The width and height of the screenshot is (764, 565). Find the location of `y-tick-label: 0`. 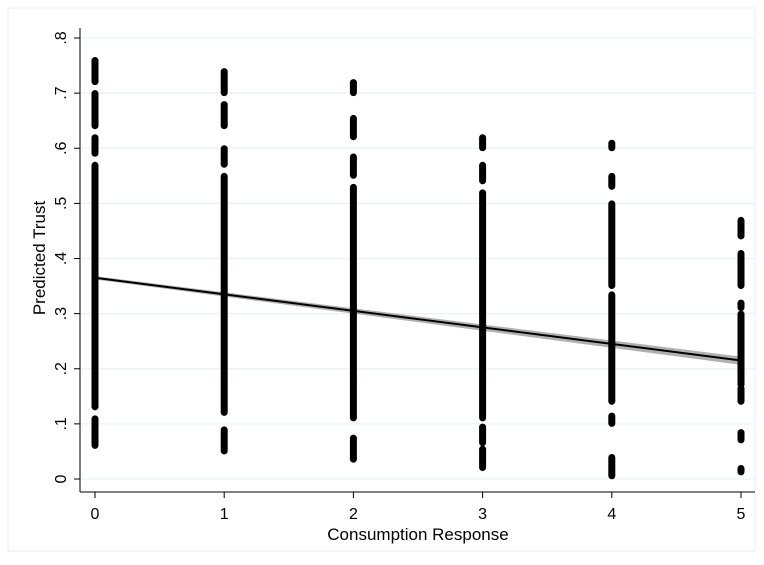

y-tick-label: 0 is located at coordinates (61, 478).